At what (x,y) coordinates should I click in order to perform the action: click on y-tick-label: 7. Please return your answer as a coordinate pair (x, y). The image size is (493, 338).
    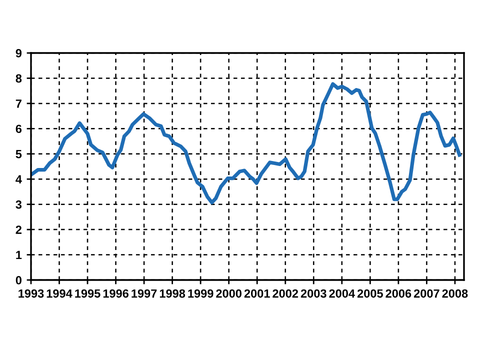
    Looking at the image, I should click on (19, 104).